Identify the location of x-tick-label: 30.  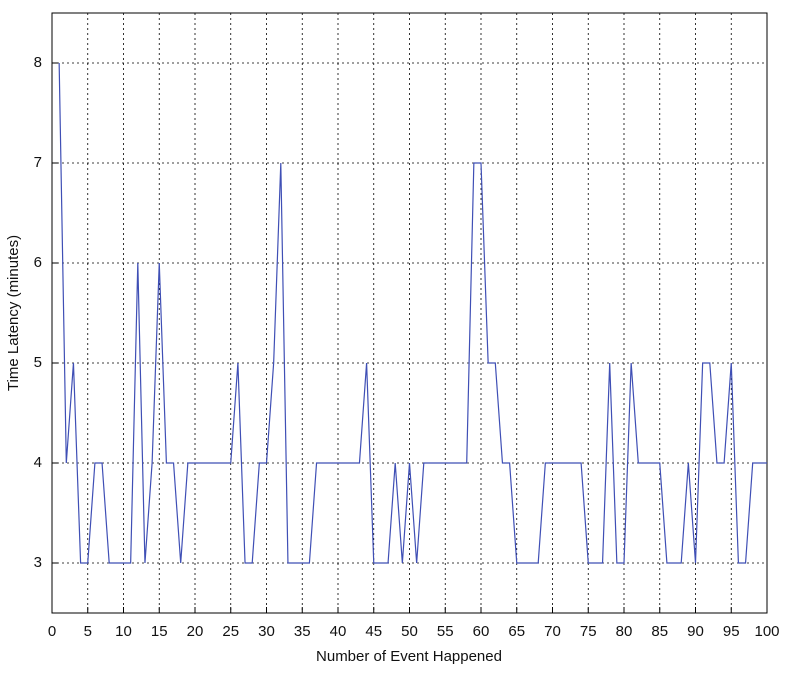
(266, 631).